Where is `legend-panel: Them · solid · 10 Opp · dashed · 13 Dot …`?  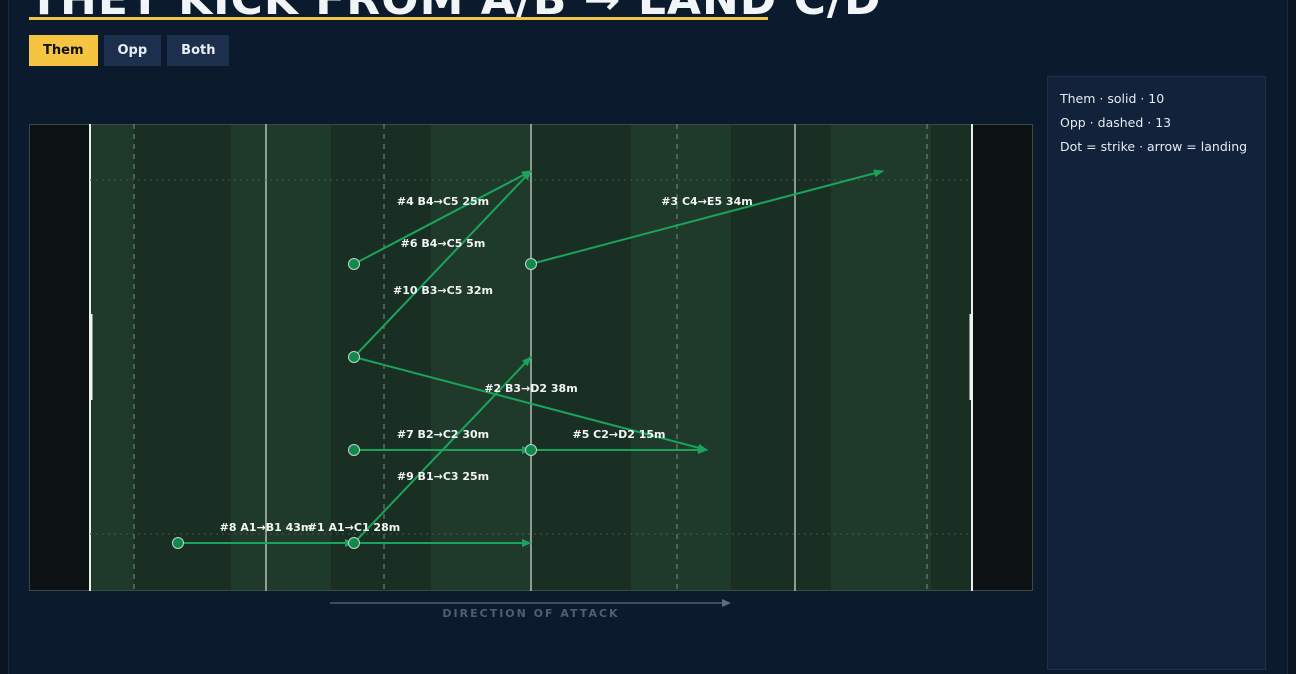
legend-panel: Them · solid · 10 Opp · dashed · 13 Dot … is located at coordinates (1156, 373).